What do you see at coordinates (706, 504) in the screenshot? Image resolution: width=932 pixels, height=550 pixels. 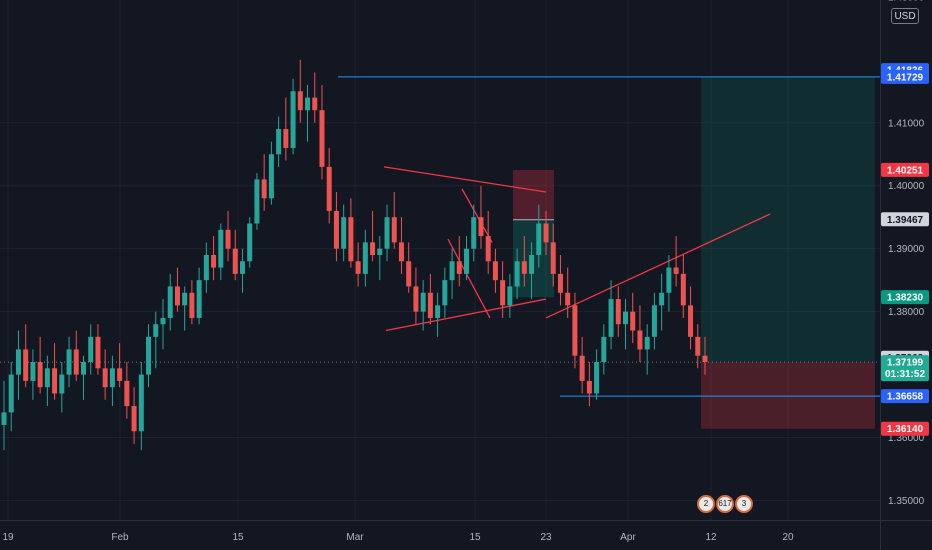 I see `event-marker: 2` at bounding box center [706, 504].